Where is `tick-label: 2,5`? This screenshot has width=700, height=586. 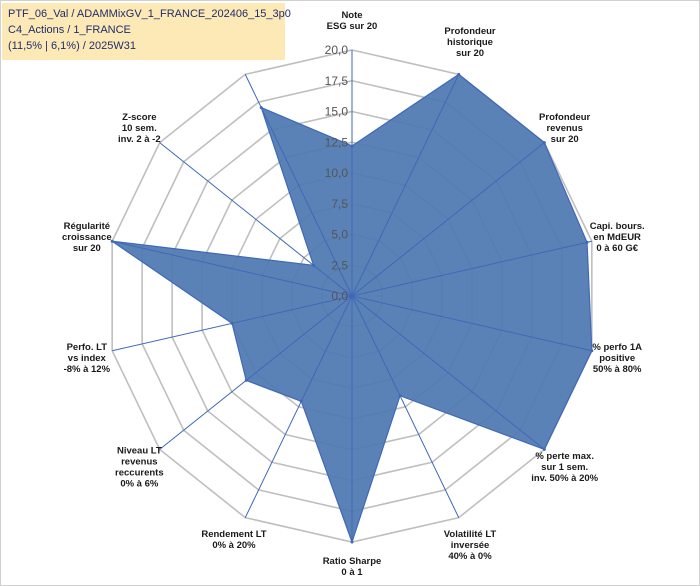
tick-label: 2,5 is located at coordinates (339, 265).